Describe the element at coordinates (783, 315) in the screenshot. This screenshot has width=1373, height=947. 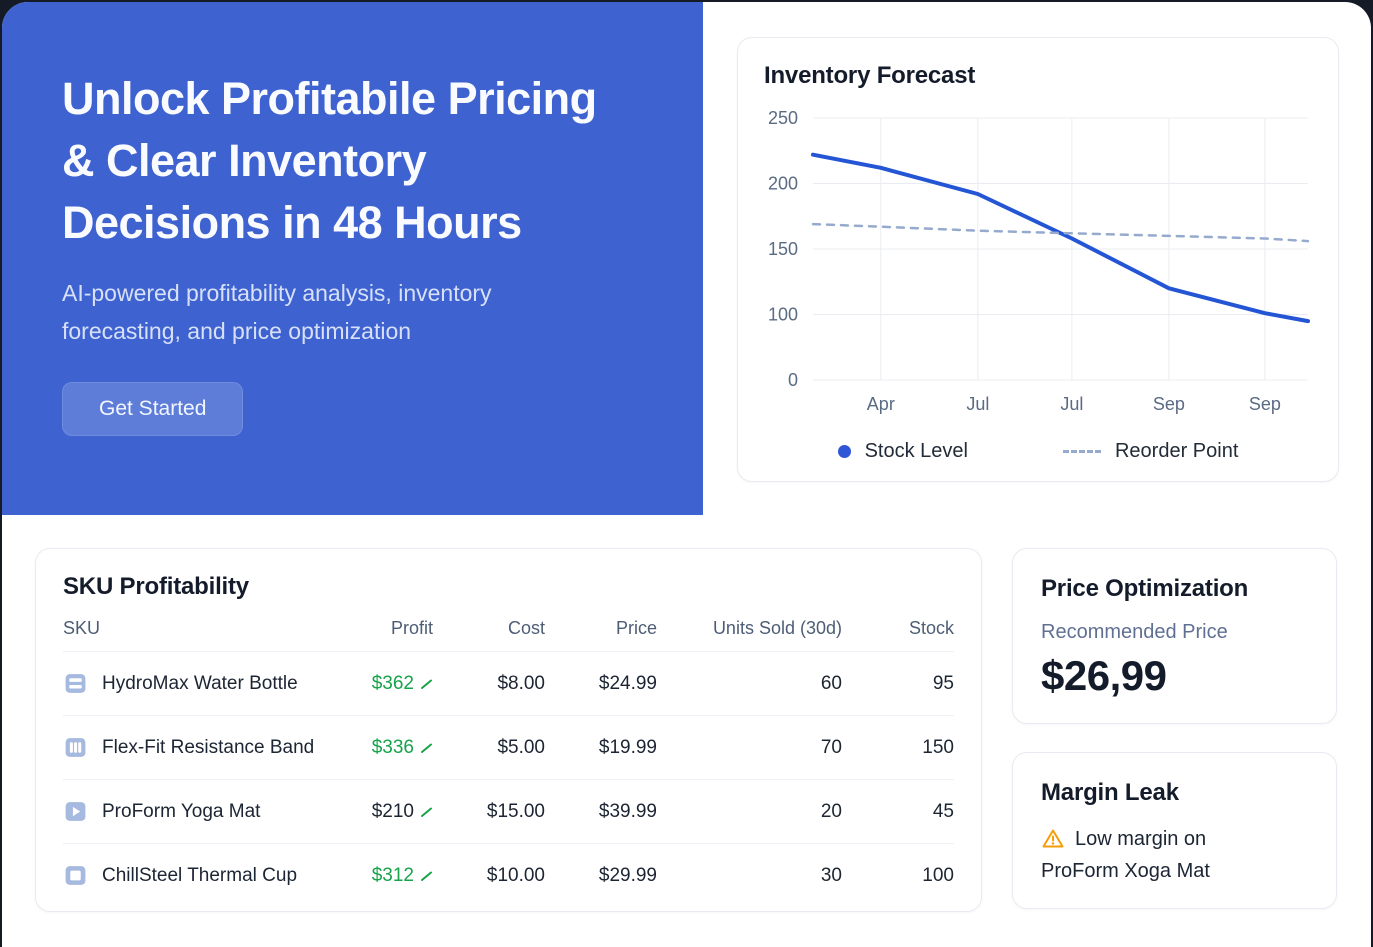
I see `svg-text: 100` at that location.